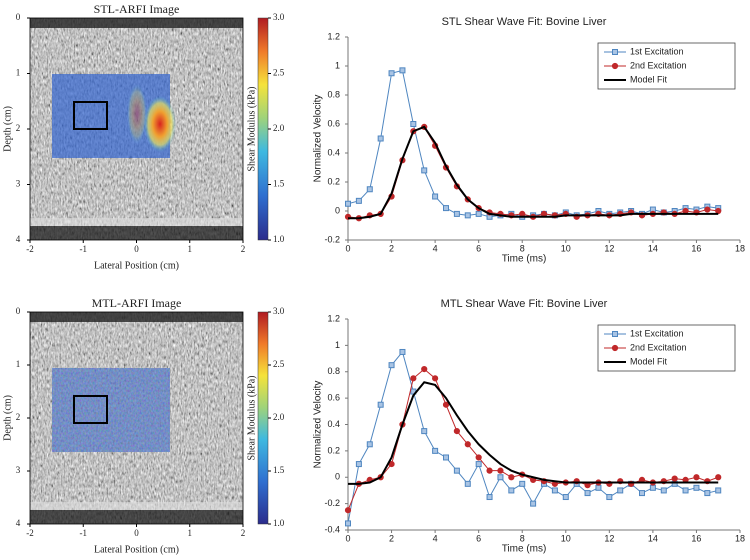 The height and width of the screenshot is (560, 750). Describe the element at coordinates (333, 94) in the screenshot. I see `y-tick-label: 0.8` at that location.